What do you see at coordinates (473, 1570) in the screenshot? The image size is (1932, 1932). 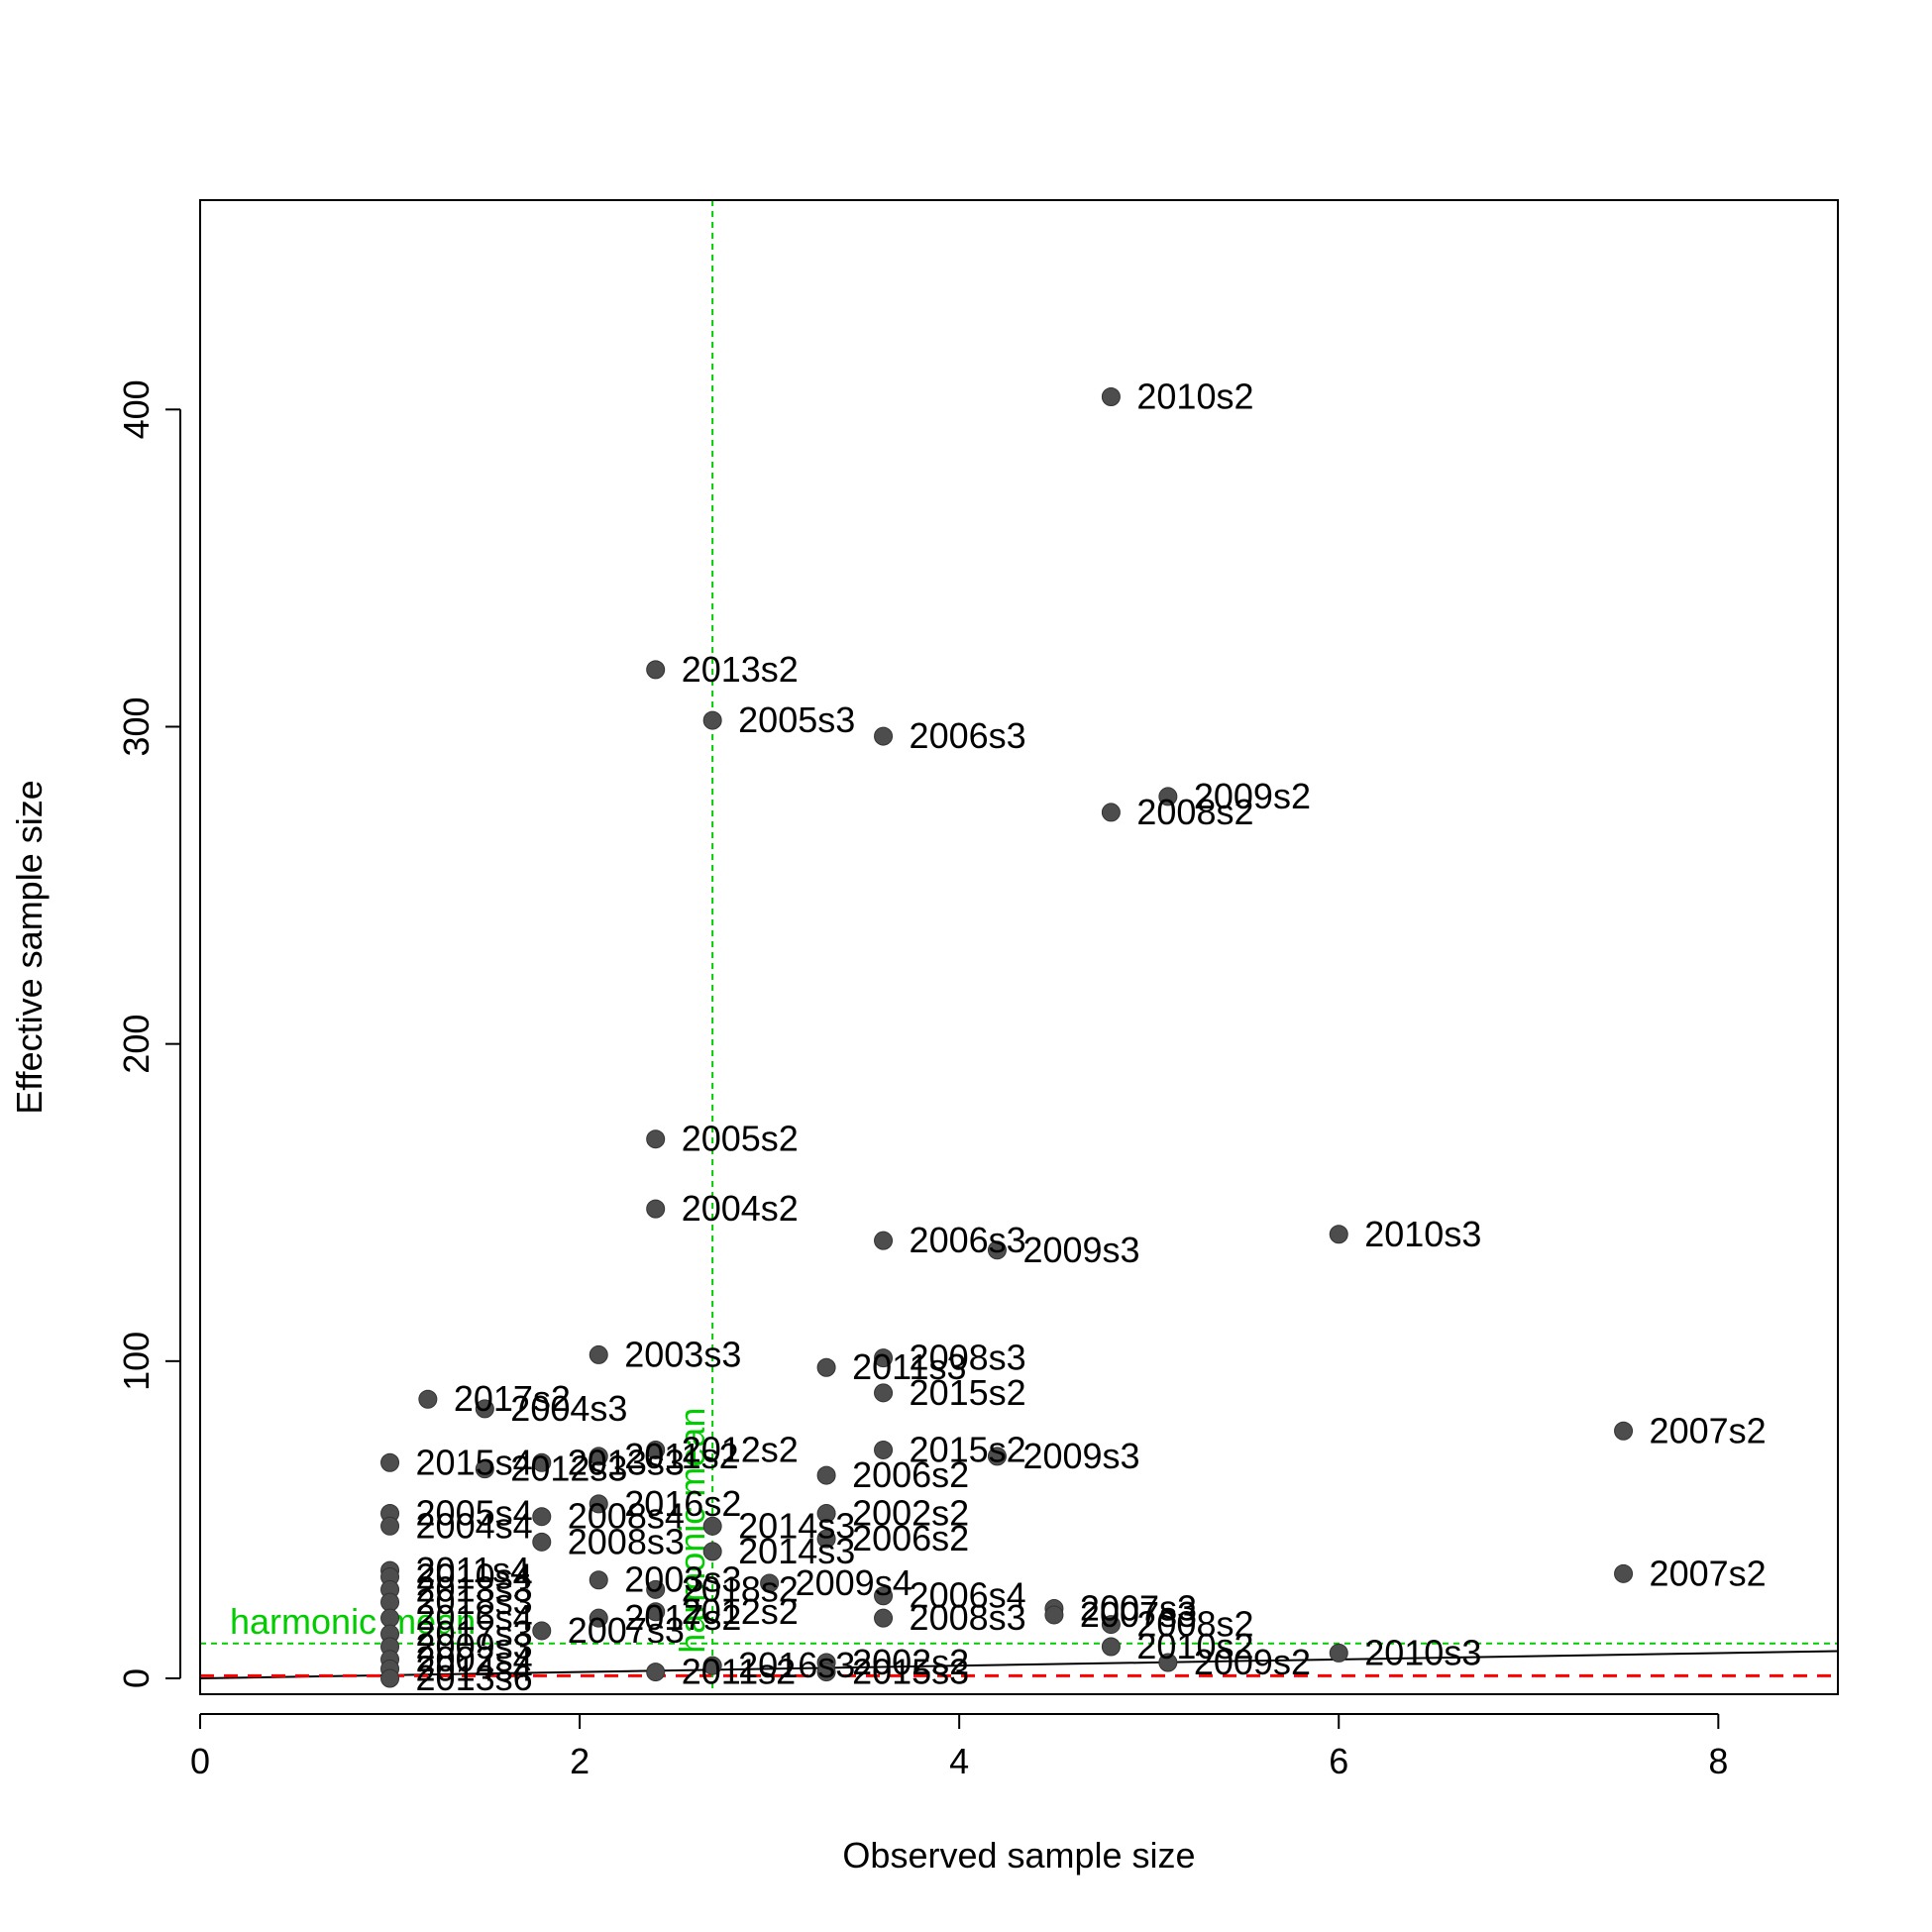 I see `point-label: 2011s4` at bounding box center [473, 1570].